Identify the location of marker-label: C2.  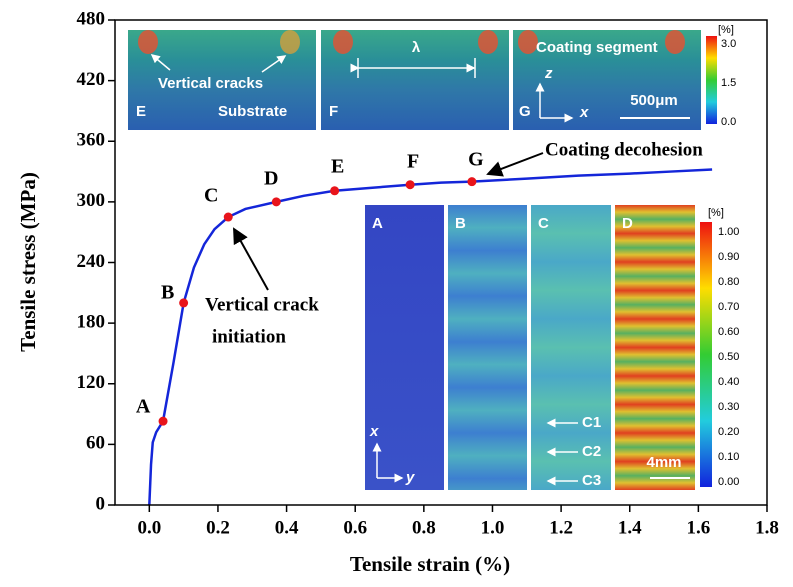
(591, 451).